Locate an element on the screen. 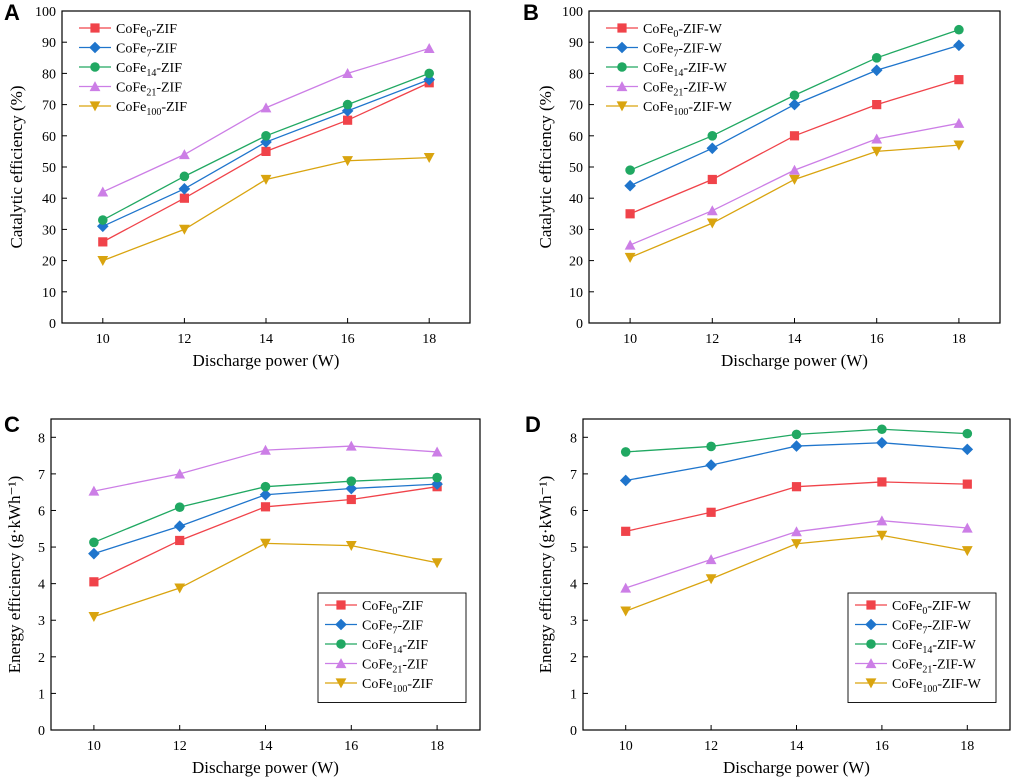  series-cofe100 is located at coordinates (266, 209).